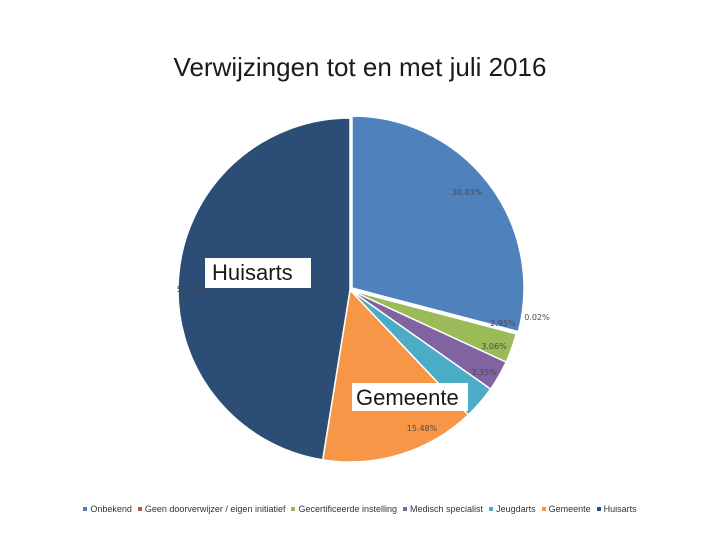 The height and width of the screenshot is (540, 720). I want to click on legend-item-gemeente: Gemeente, so click(566, 509).